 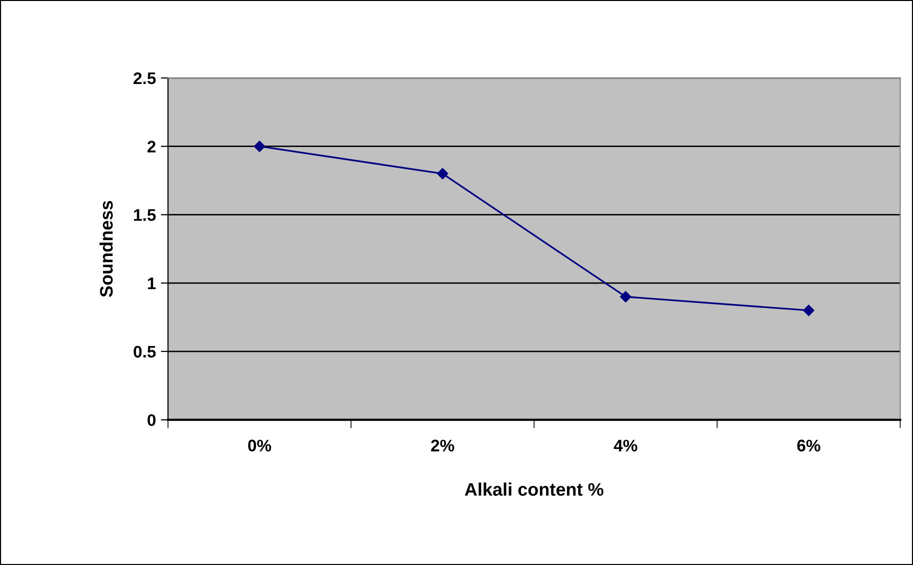 What do you see at coordinates (145, 352) in the screenshot?
I see `y-tick-label: 0.5` at bounding box center [145, 352].